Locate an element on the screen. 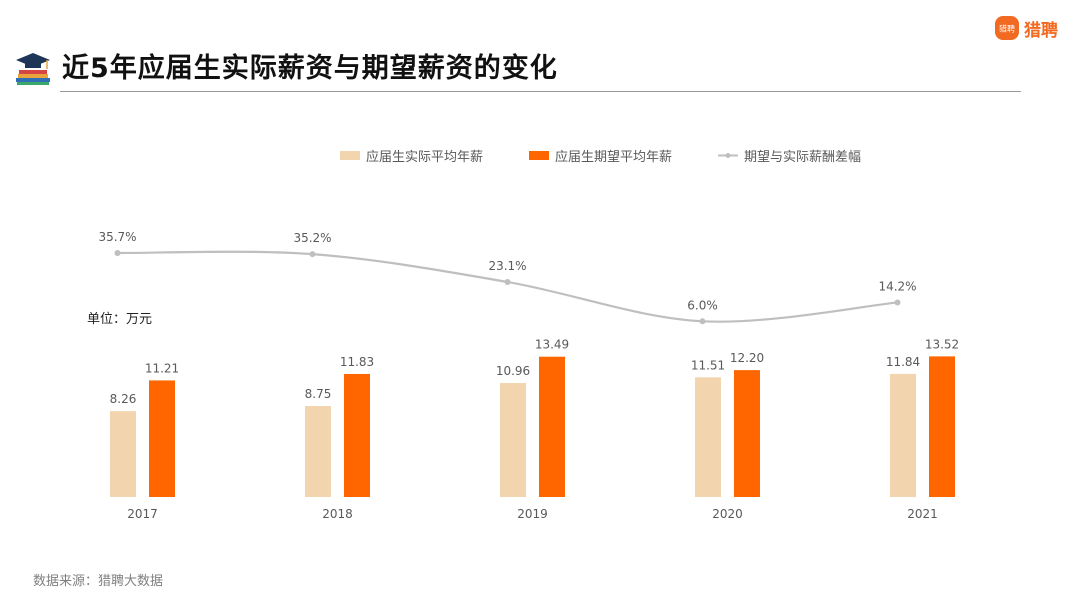 Image resolution: width=1080 pixels, height=608 pixels. bar-actual-2021 is located at coordinates (903, 435).